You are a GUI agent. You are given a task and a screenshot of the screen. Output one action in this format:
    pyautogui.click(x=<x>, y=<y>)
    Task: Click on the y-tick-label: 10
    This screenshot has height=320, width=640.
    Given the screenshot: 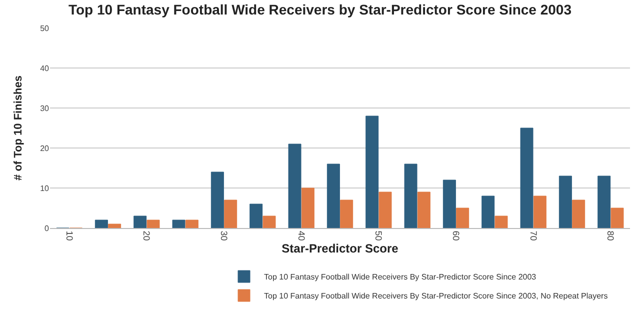 What is the action you would take?
    pyautogui.click(x=45, y=188)
    